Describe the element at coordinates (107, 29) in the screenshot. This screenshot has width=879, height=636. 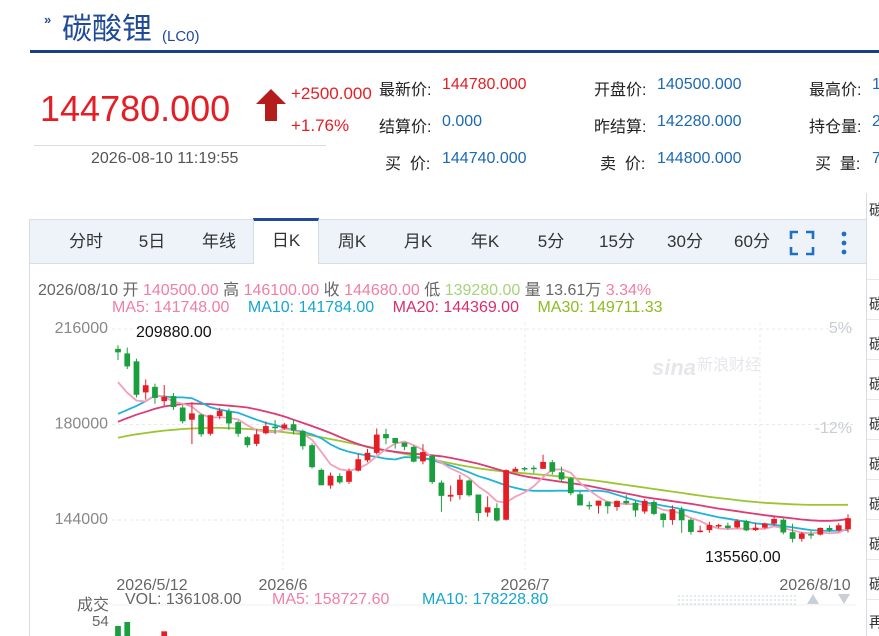
I see `page-title: 碳酸锂` at that location.